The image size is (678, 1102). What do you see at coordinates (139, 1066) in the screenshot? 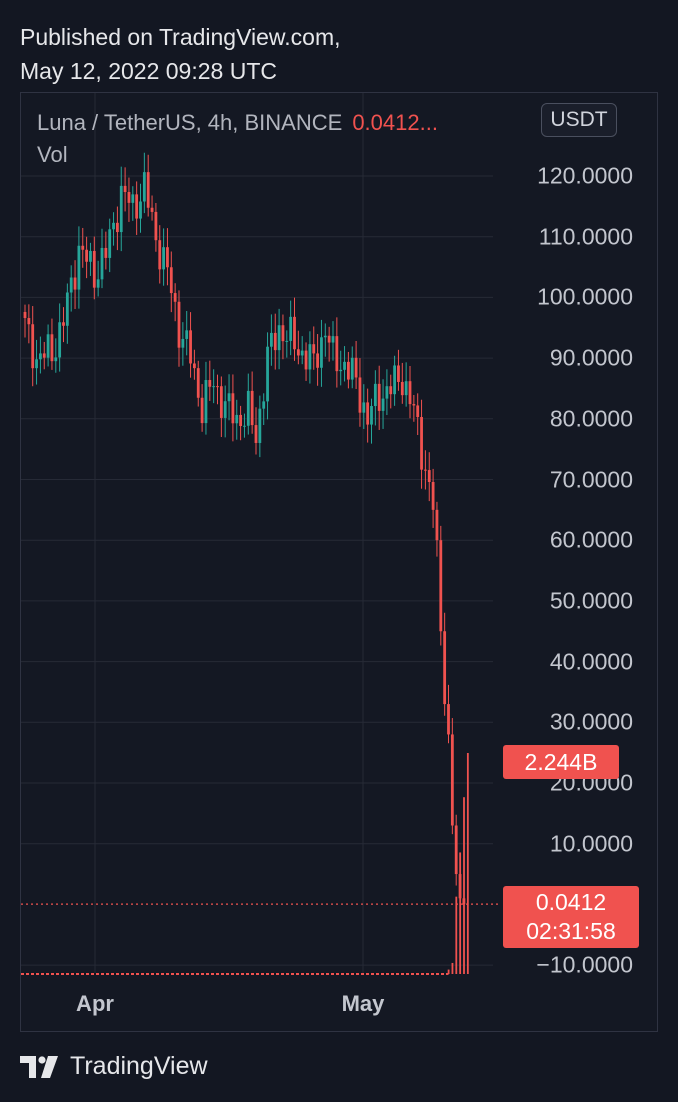
I see `brand-name: TradingView` at bounding box center [139, 1066].